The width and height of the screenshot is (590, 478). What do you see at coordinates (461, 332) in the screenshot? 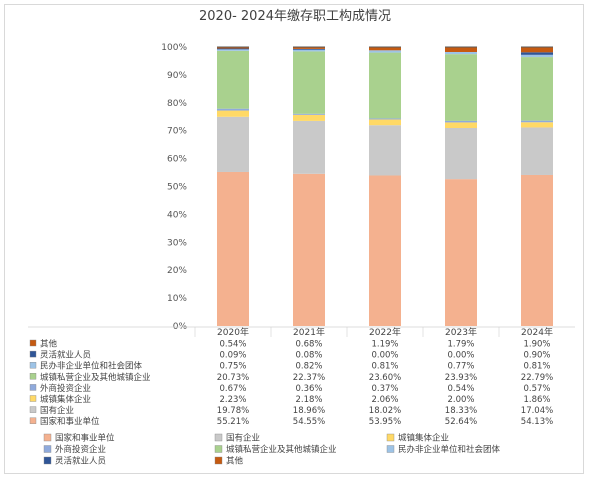
I see `x-category-label: 2023年` at bounding box center [461, 332].